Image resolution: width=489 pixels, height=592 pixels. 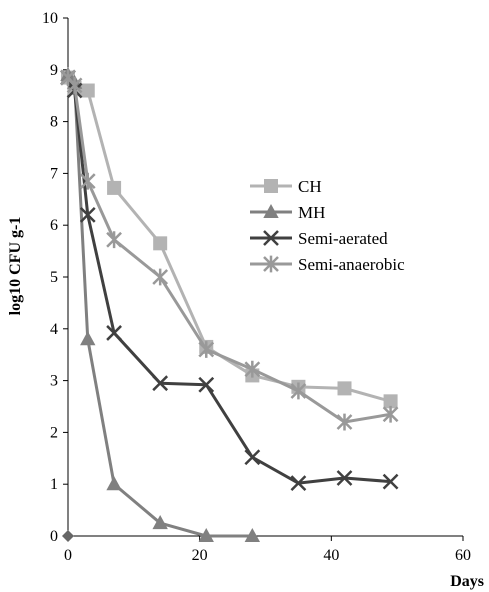 I want to click on legend-item: Semi-aerated, so click(x=319, y=238).